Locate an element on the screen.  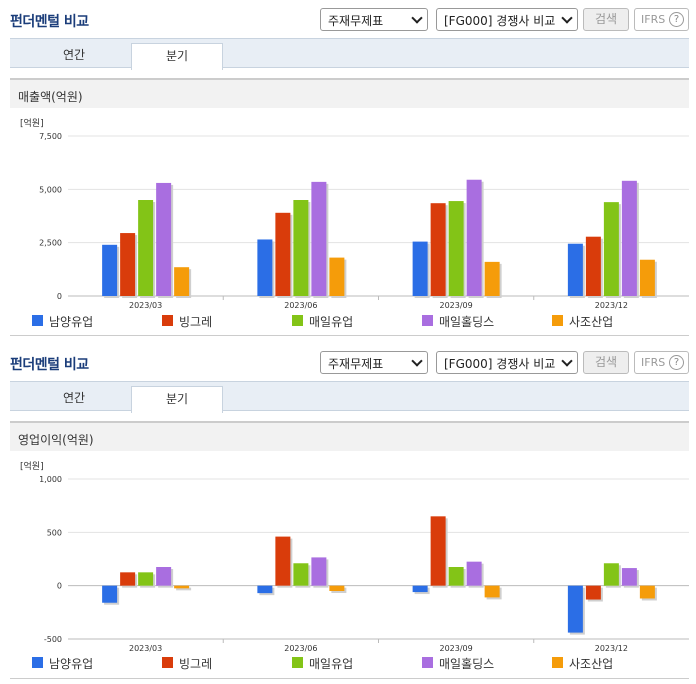
x-tick-label: 2023/06 is located at coordinates (300, 648).